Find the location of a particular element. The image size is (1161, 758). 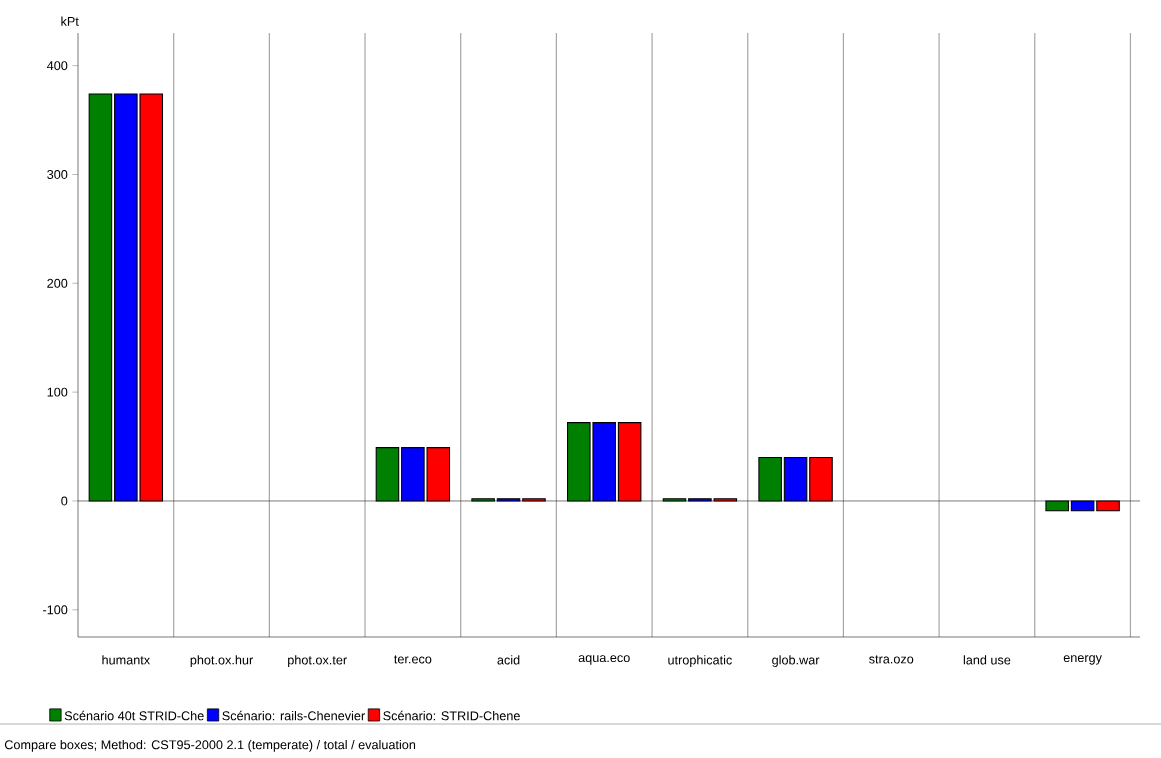

x-tick-label: land use is located at coordinates (987, 660).